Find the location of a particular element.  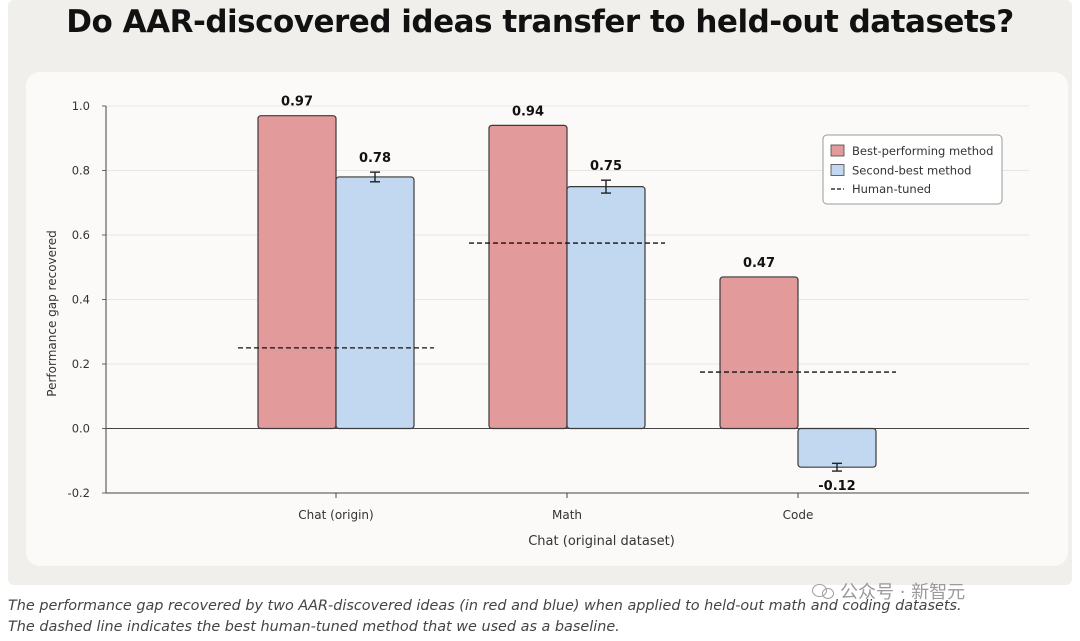

watermark: 公众号 · 新智元 is located at coordinates (888, 591).